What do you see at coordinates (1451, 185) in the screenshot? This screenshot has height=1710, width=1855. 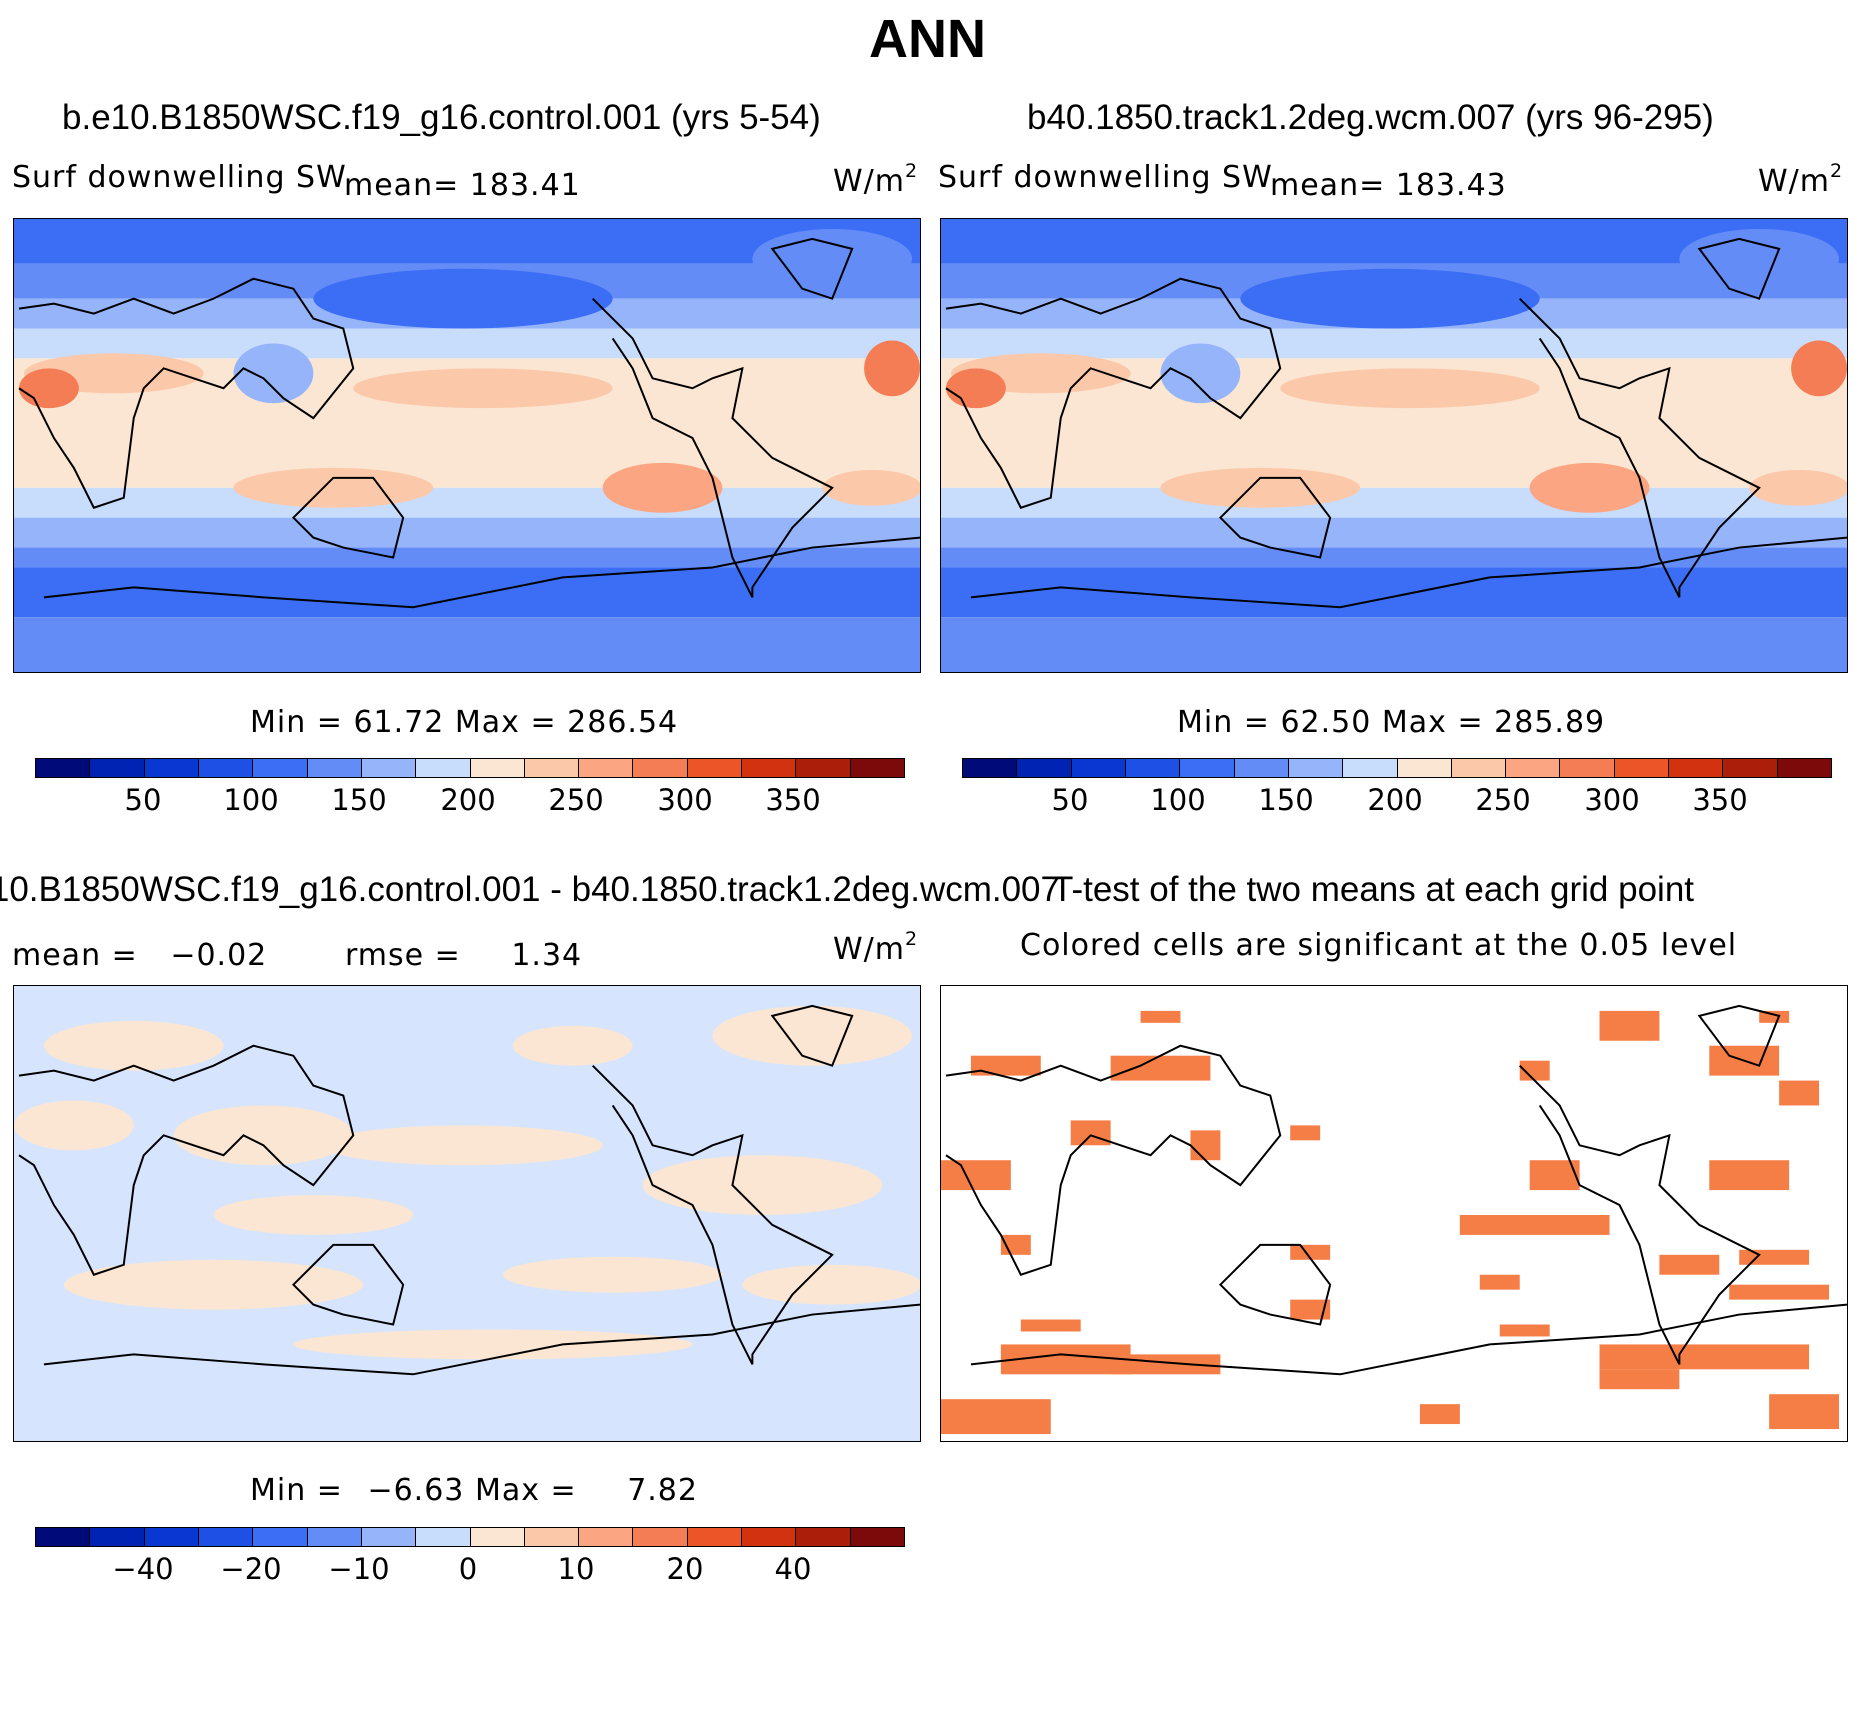 I see `mean-value: 183.43` at bounding box center [1451, 185].